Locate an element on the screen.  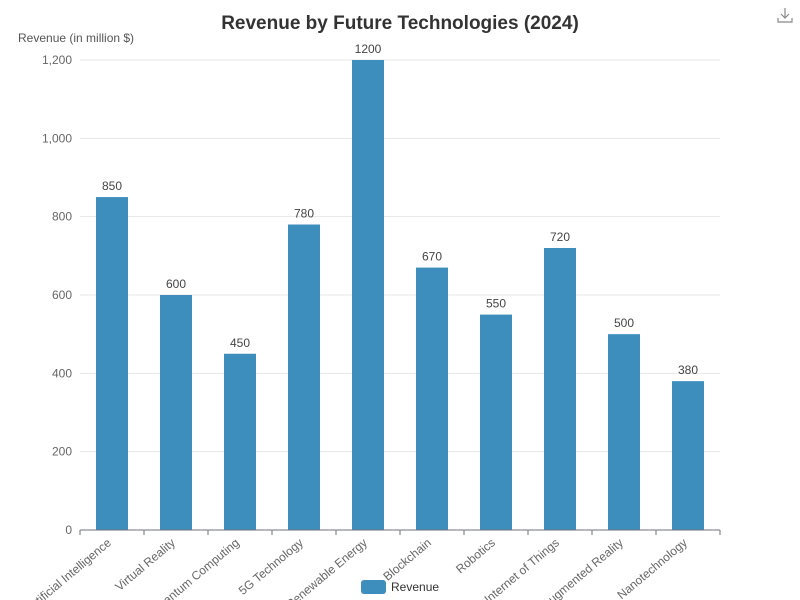
y-tick-label: 800 is located at coordinates (62, 217).